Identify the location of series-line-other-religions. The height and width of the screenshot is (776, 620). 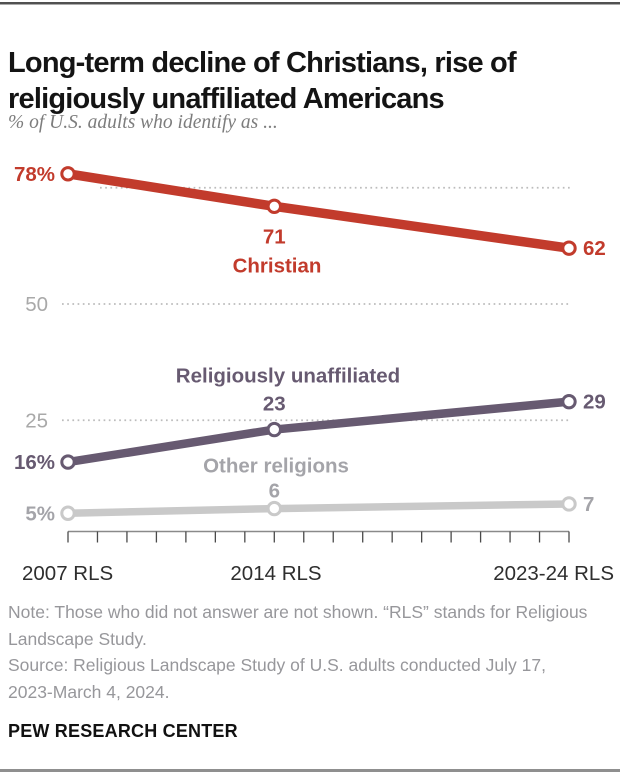
(318, 508).